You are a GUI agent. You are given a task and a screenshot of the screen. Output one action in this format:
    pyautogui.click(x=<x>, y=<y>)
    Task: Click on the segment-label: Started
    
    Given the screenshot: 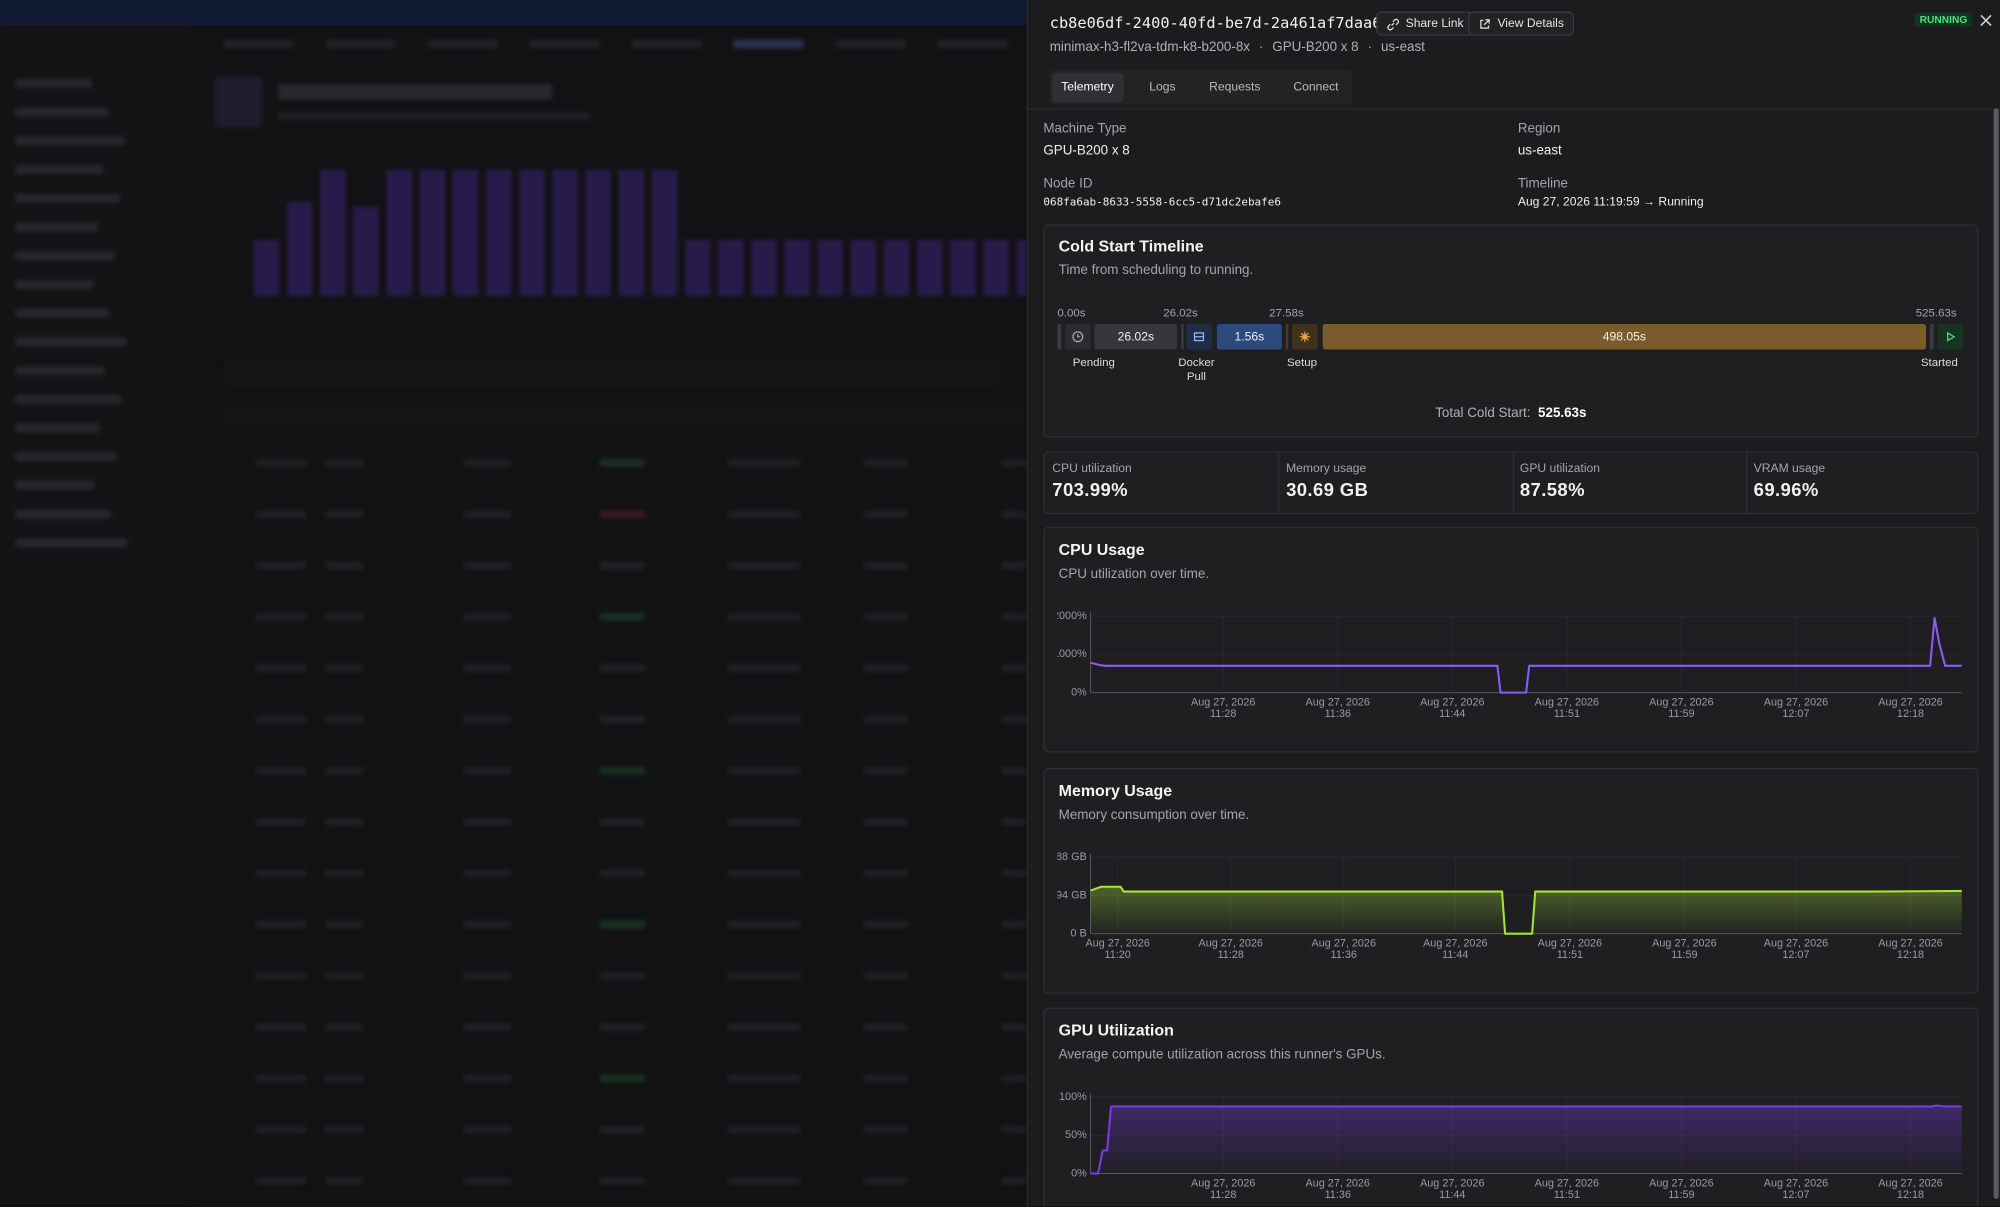 What is the action you would take?
    pyautogui.click(x=1939, y=362)
    